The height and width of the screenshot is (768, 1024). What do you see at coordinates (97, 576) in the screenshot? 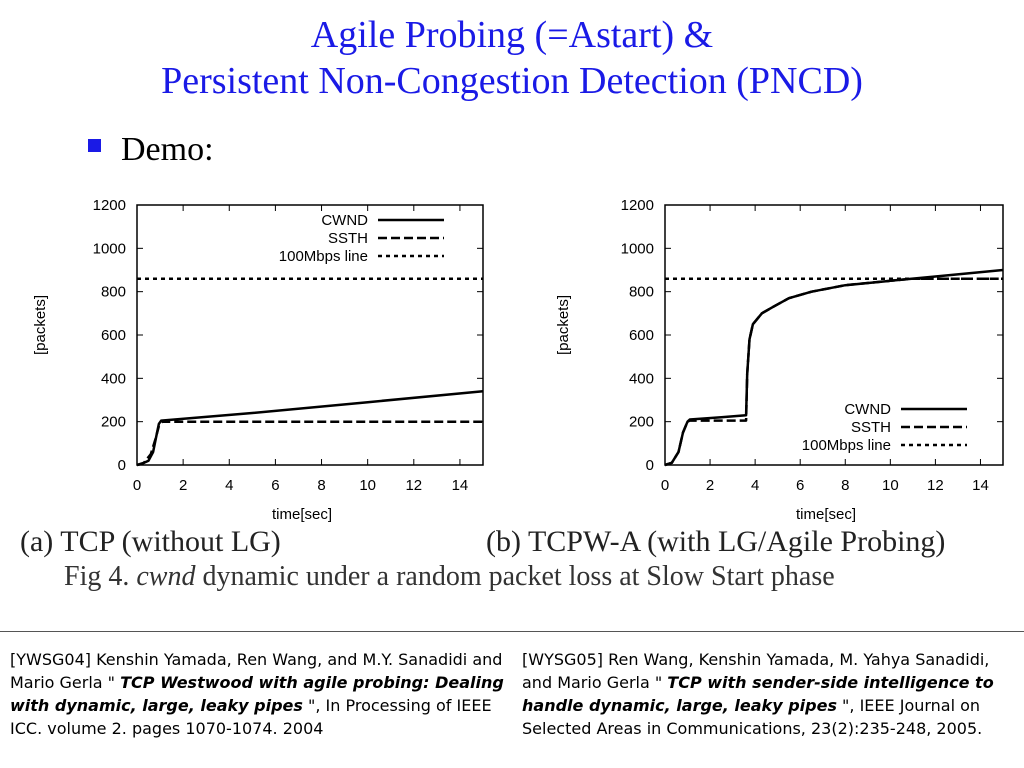
I see `figure-caption-prefix: Fig 4.` at bounding box center [97, 576].